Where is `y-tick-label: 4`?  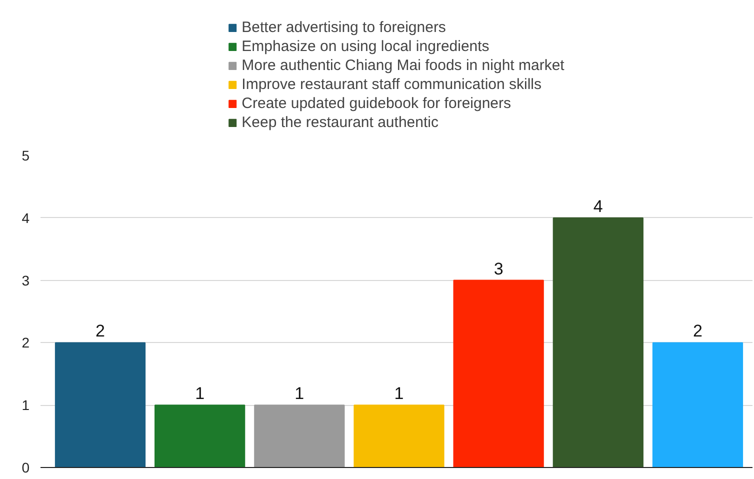 y-tick-label: 4 is located at coordinates (26, 218).